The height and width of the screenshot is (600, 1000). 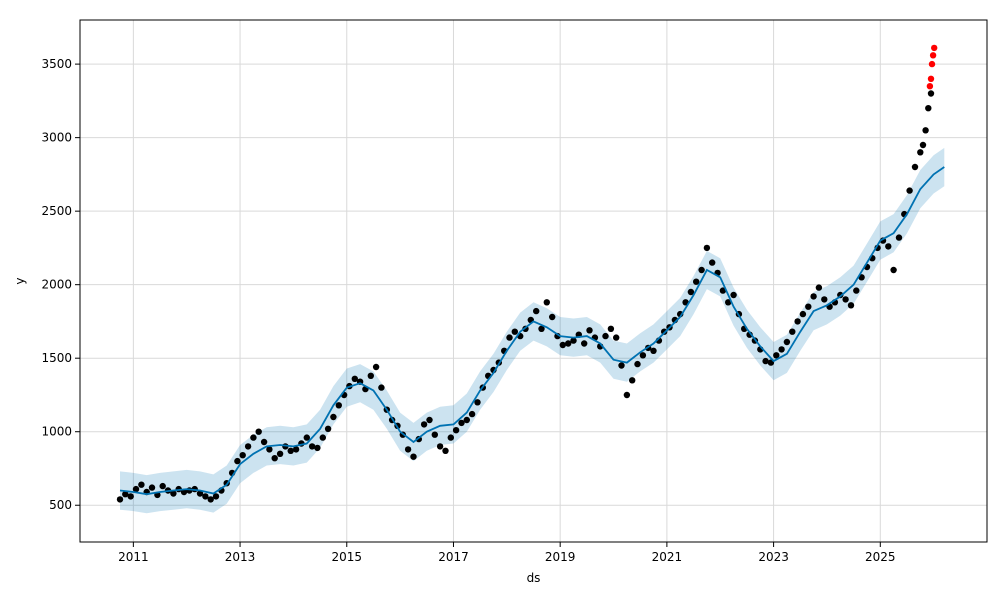 What do you see at coordinates (56, 138) in the screenshot?
I see `y-tick-label: 3000` at bounding box center [56, 138].